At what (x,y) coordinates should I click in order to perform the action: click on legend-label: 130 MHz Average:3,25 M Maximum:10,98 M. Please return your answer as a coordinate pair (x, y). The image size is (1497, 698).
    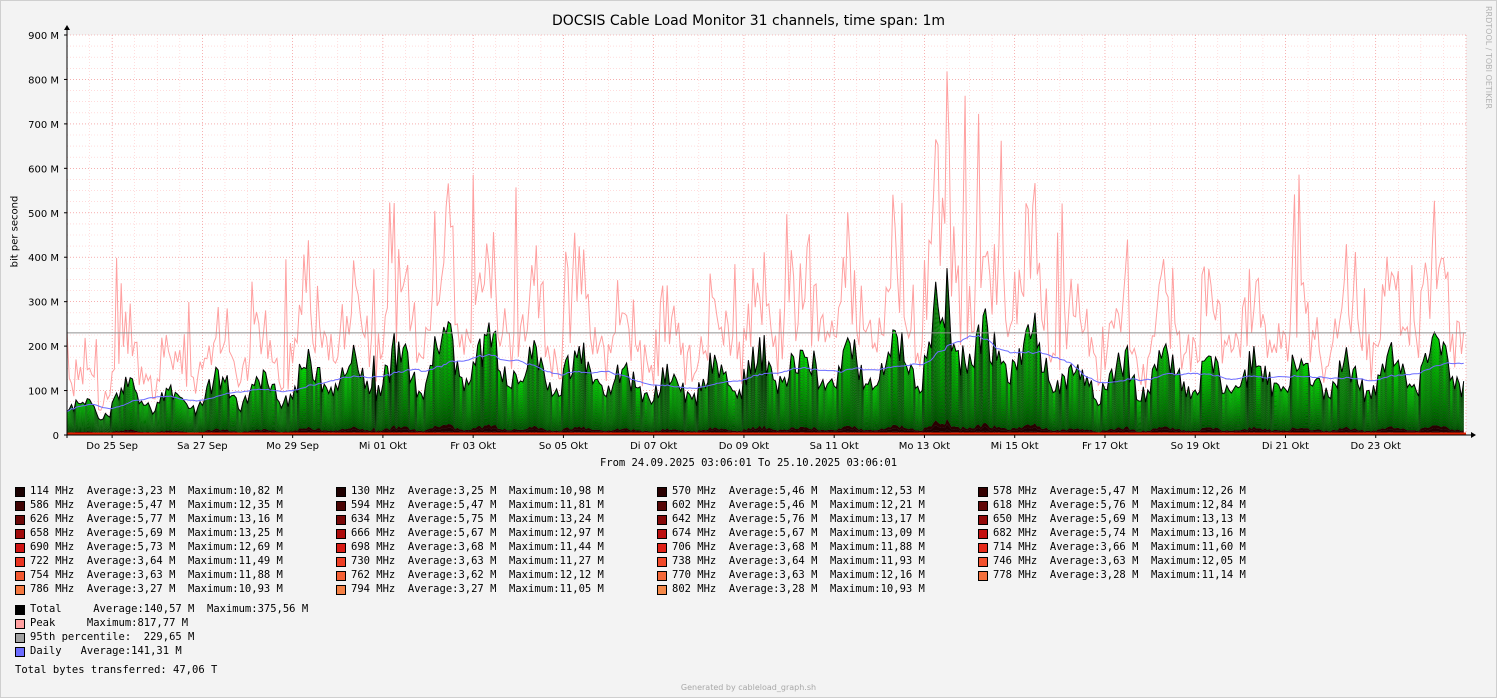
    Looking at the image, I should click on (477, 491).